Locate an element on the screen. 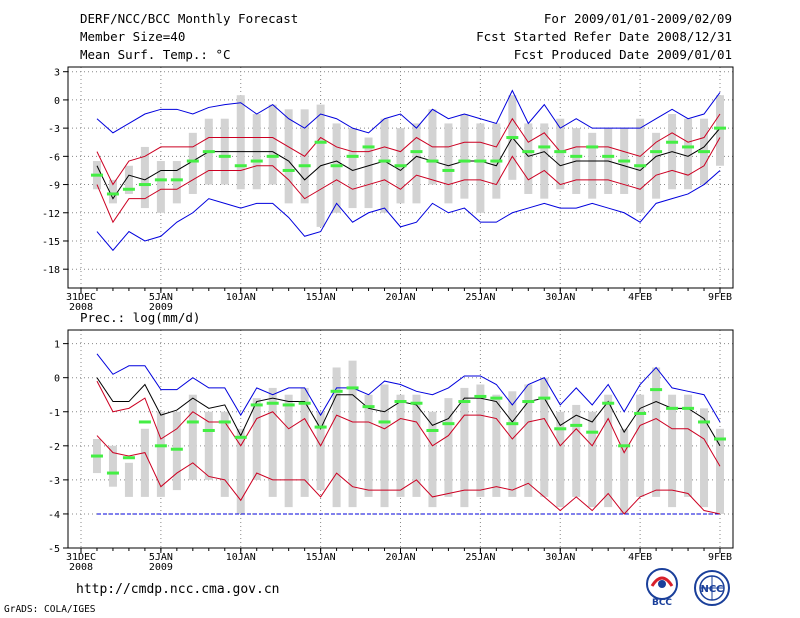 The width and height of the screenshot is (800, 618). temp-xtick-label: 31DEC is located at coordinates (81, 297).